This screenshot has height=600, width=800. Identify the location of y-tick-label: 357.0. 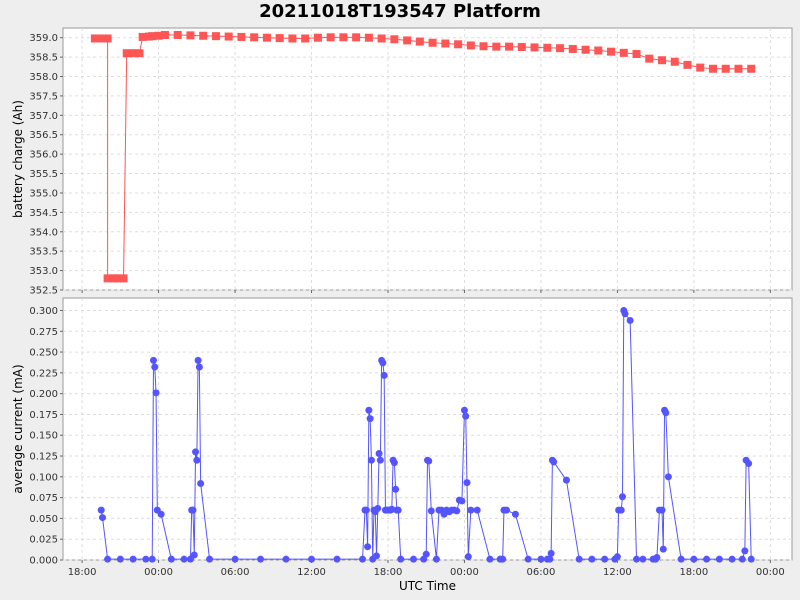
(43, 116).